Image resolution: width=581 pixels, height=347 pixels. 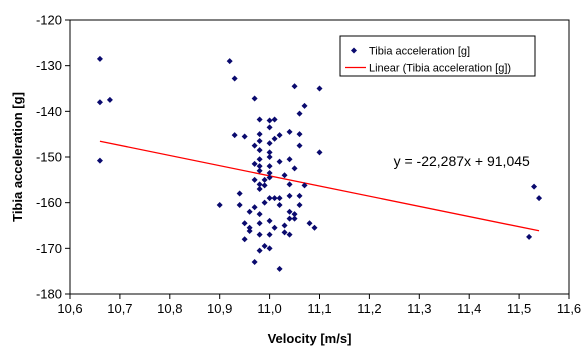 I want to click on x-tick-label: 11,3, so click(x=419, y=308).